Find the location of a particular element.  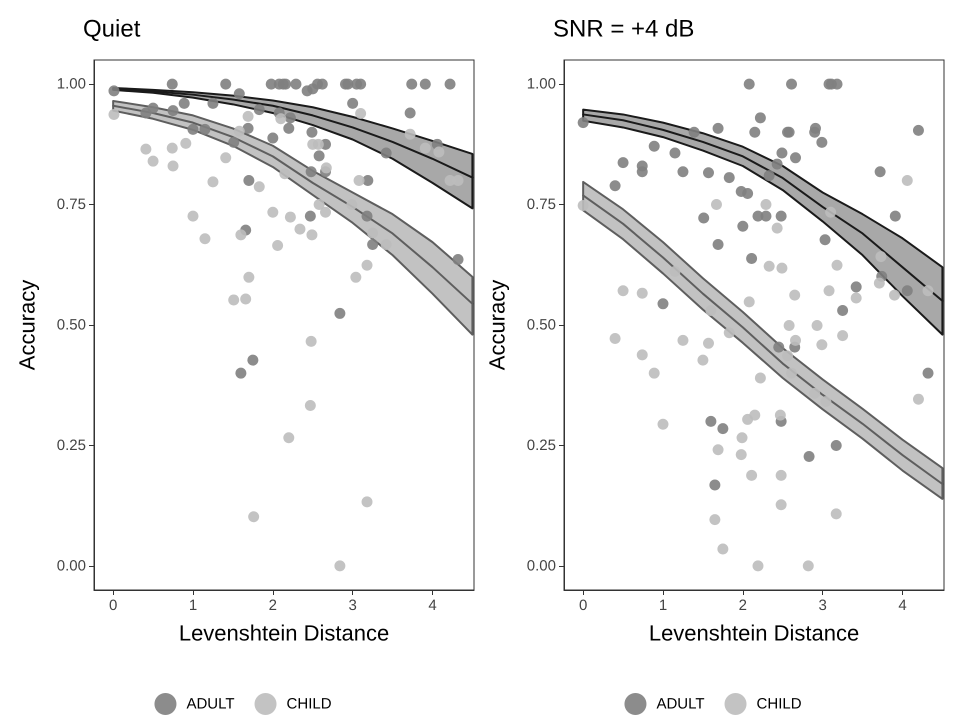

chart-title: SNR = +4 dB is located at coordinates (623, 29).